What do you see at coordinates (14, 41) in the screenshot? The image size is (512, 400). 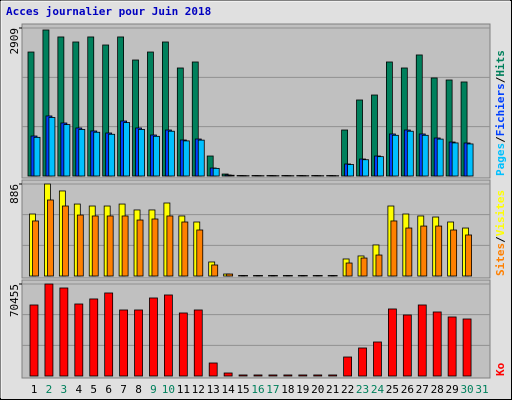 I see `y-tick-label: 2909` at bounding box center [14, 41].